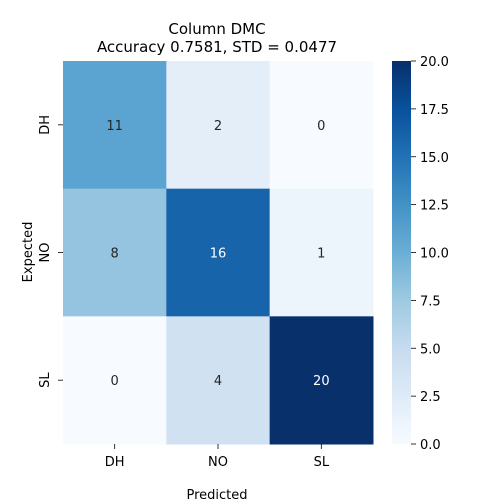  What do you see at coordinates (322, 462) in the screenshot?
I see `x-tick-label: SL` at bounding box center [322, 462].